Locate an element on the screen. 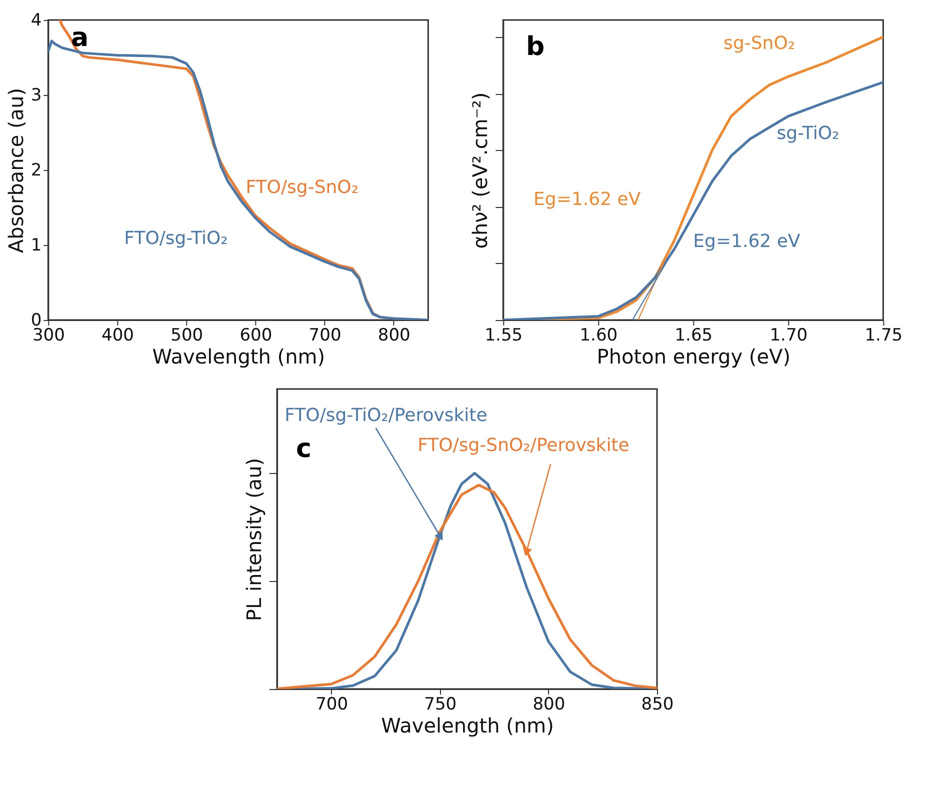 The width and height of the screenshot is (944, 807). series-label: FTO/sg-SnO₂ is located at coordinates (302, 187).